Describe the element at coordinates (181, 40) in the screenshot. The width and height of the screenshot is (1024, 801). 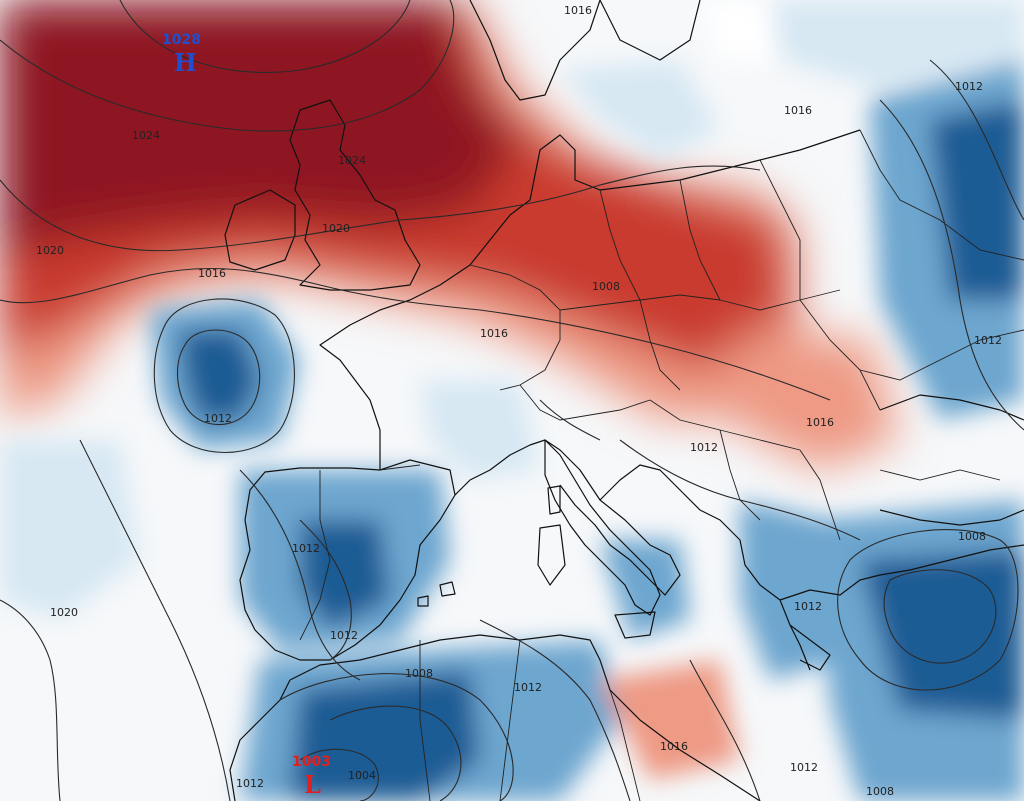
I see `high-pressure-value: 1028` at that location.